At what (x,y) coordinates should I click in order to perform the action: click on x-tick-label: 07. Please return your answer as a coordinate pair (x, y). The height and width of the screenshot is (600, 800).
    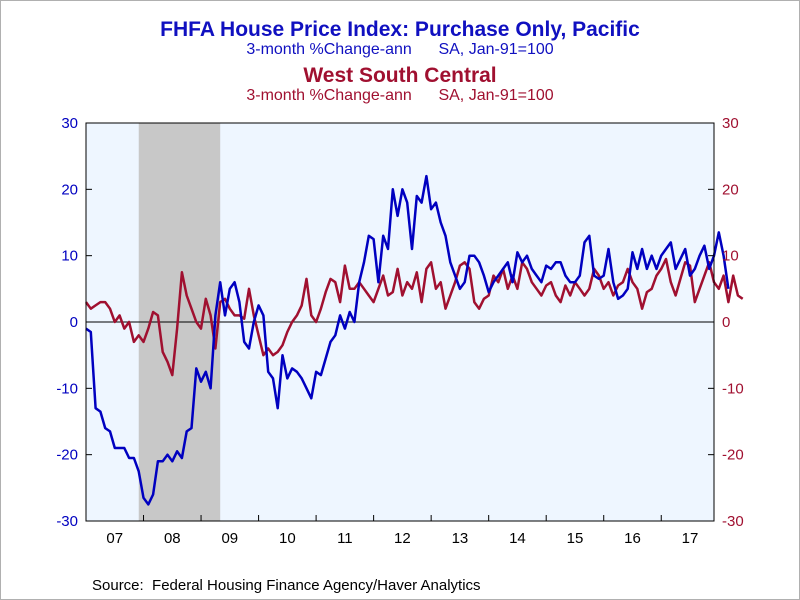
    Looking at the image, I should click on (114, 538).